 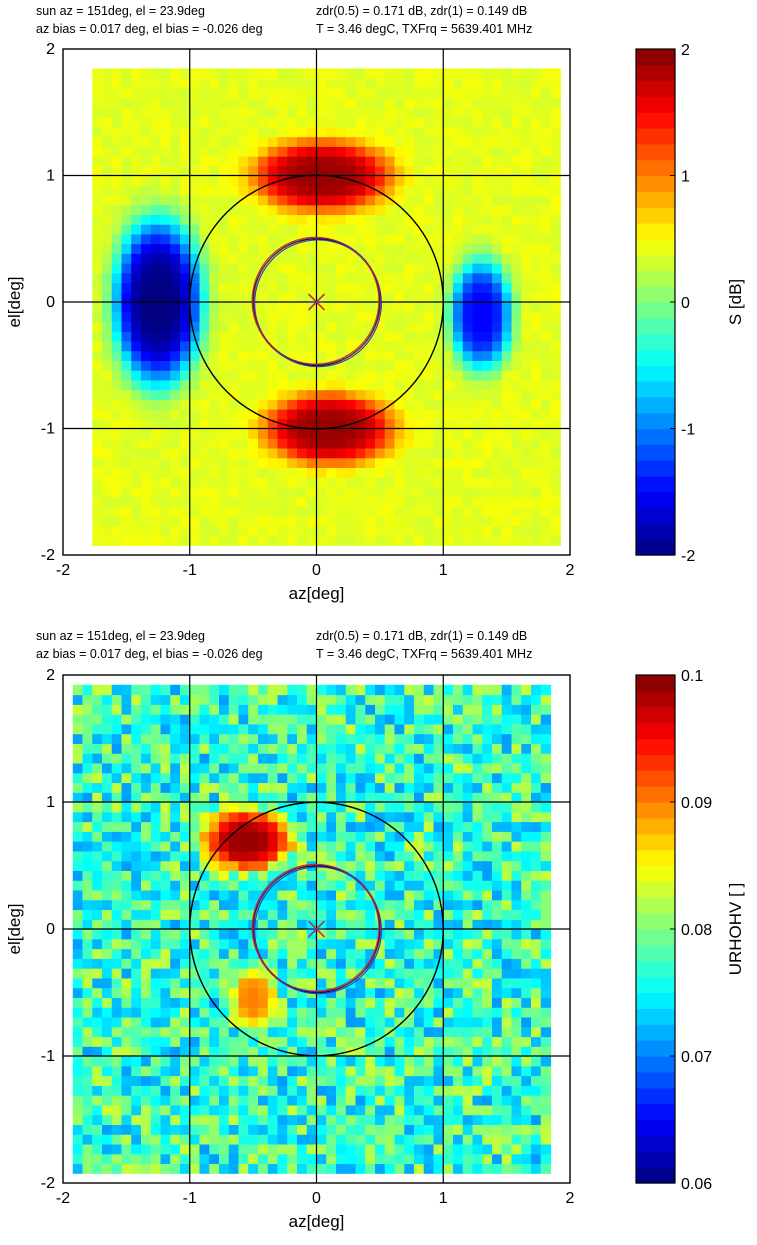 I want to click on colorbar-tick-label: 0.07, so click(x=696, y=1057).